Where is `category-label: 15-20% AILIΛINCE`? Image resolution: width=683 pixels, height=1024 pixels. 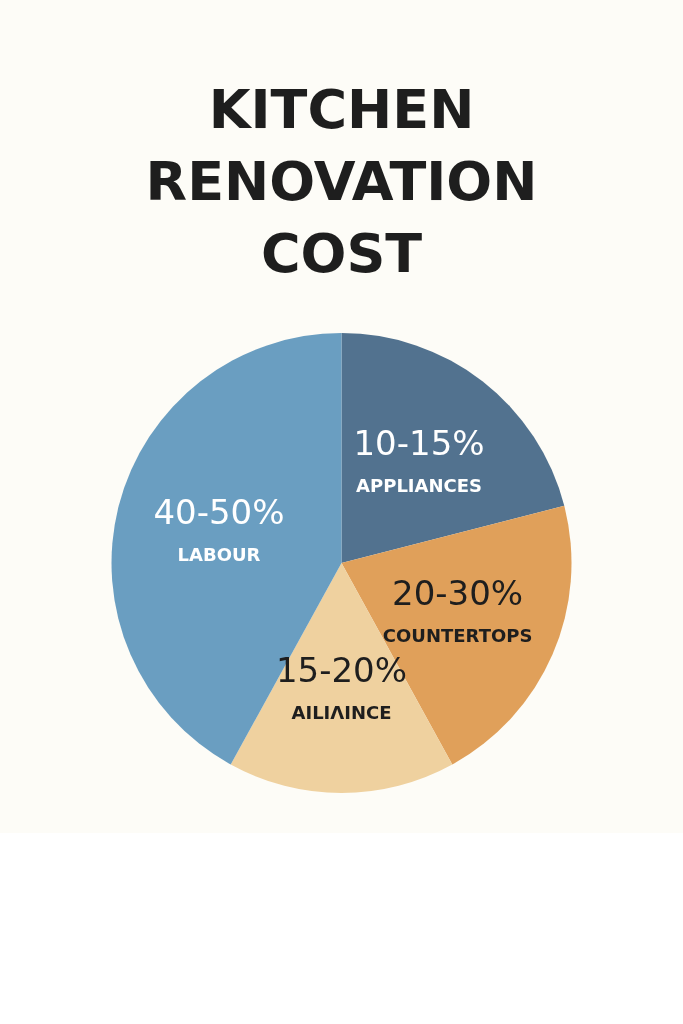 category-label: 15-20% AILIΛINCE is located at coordinates (341, 686).